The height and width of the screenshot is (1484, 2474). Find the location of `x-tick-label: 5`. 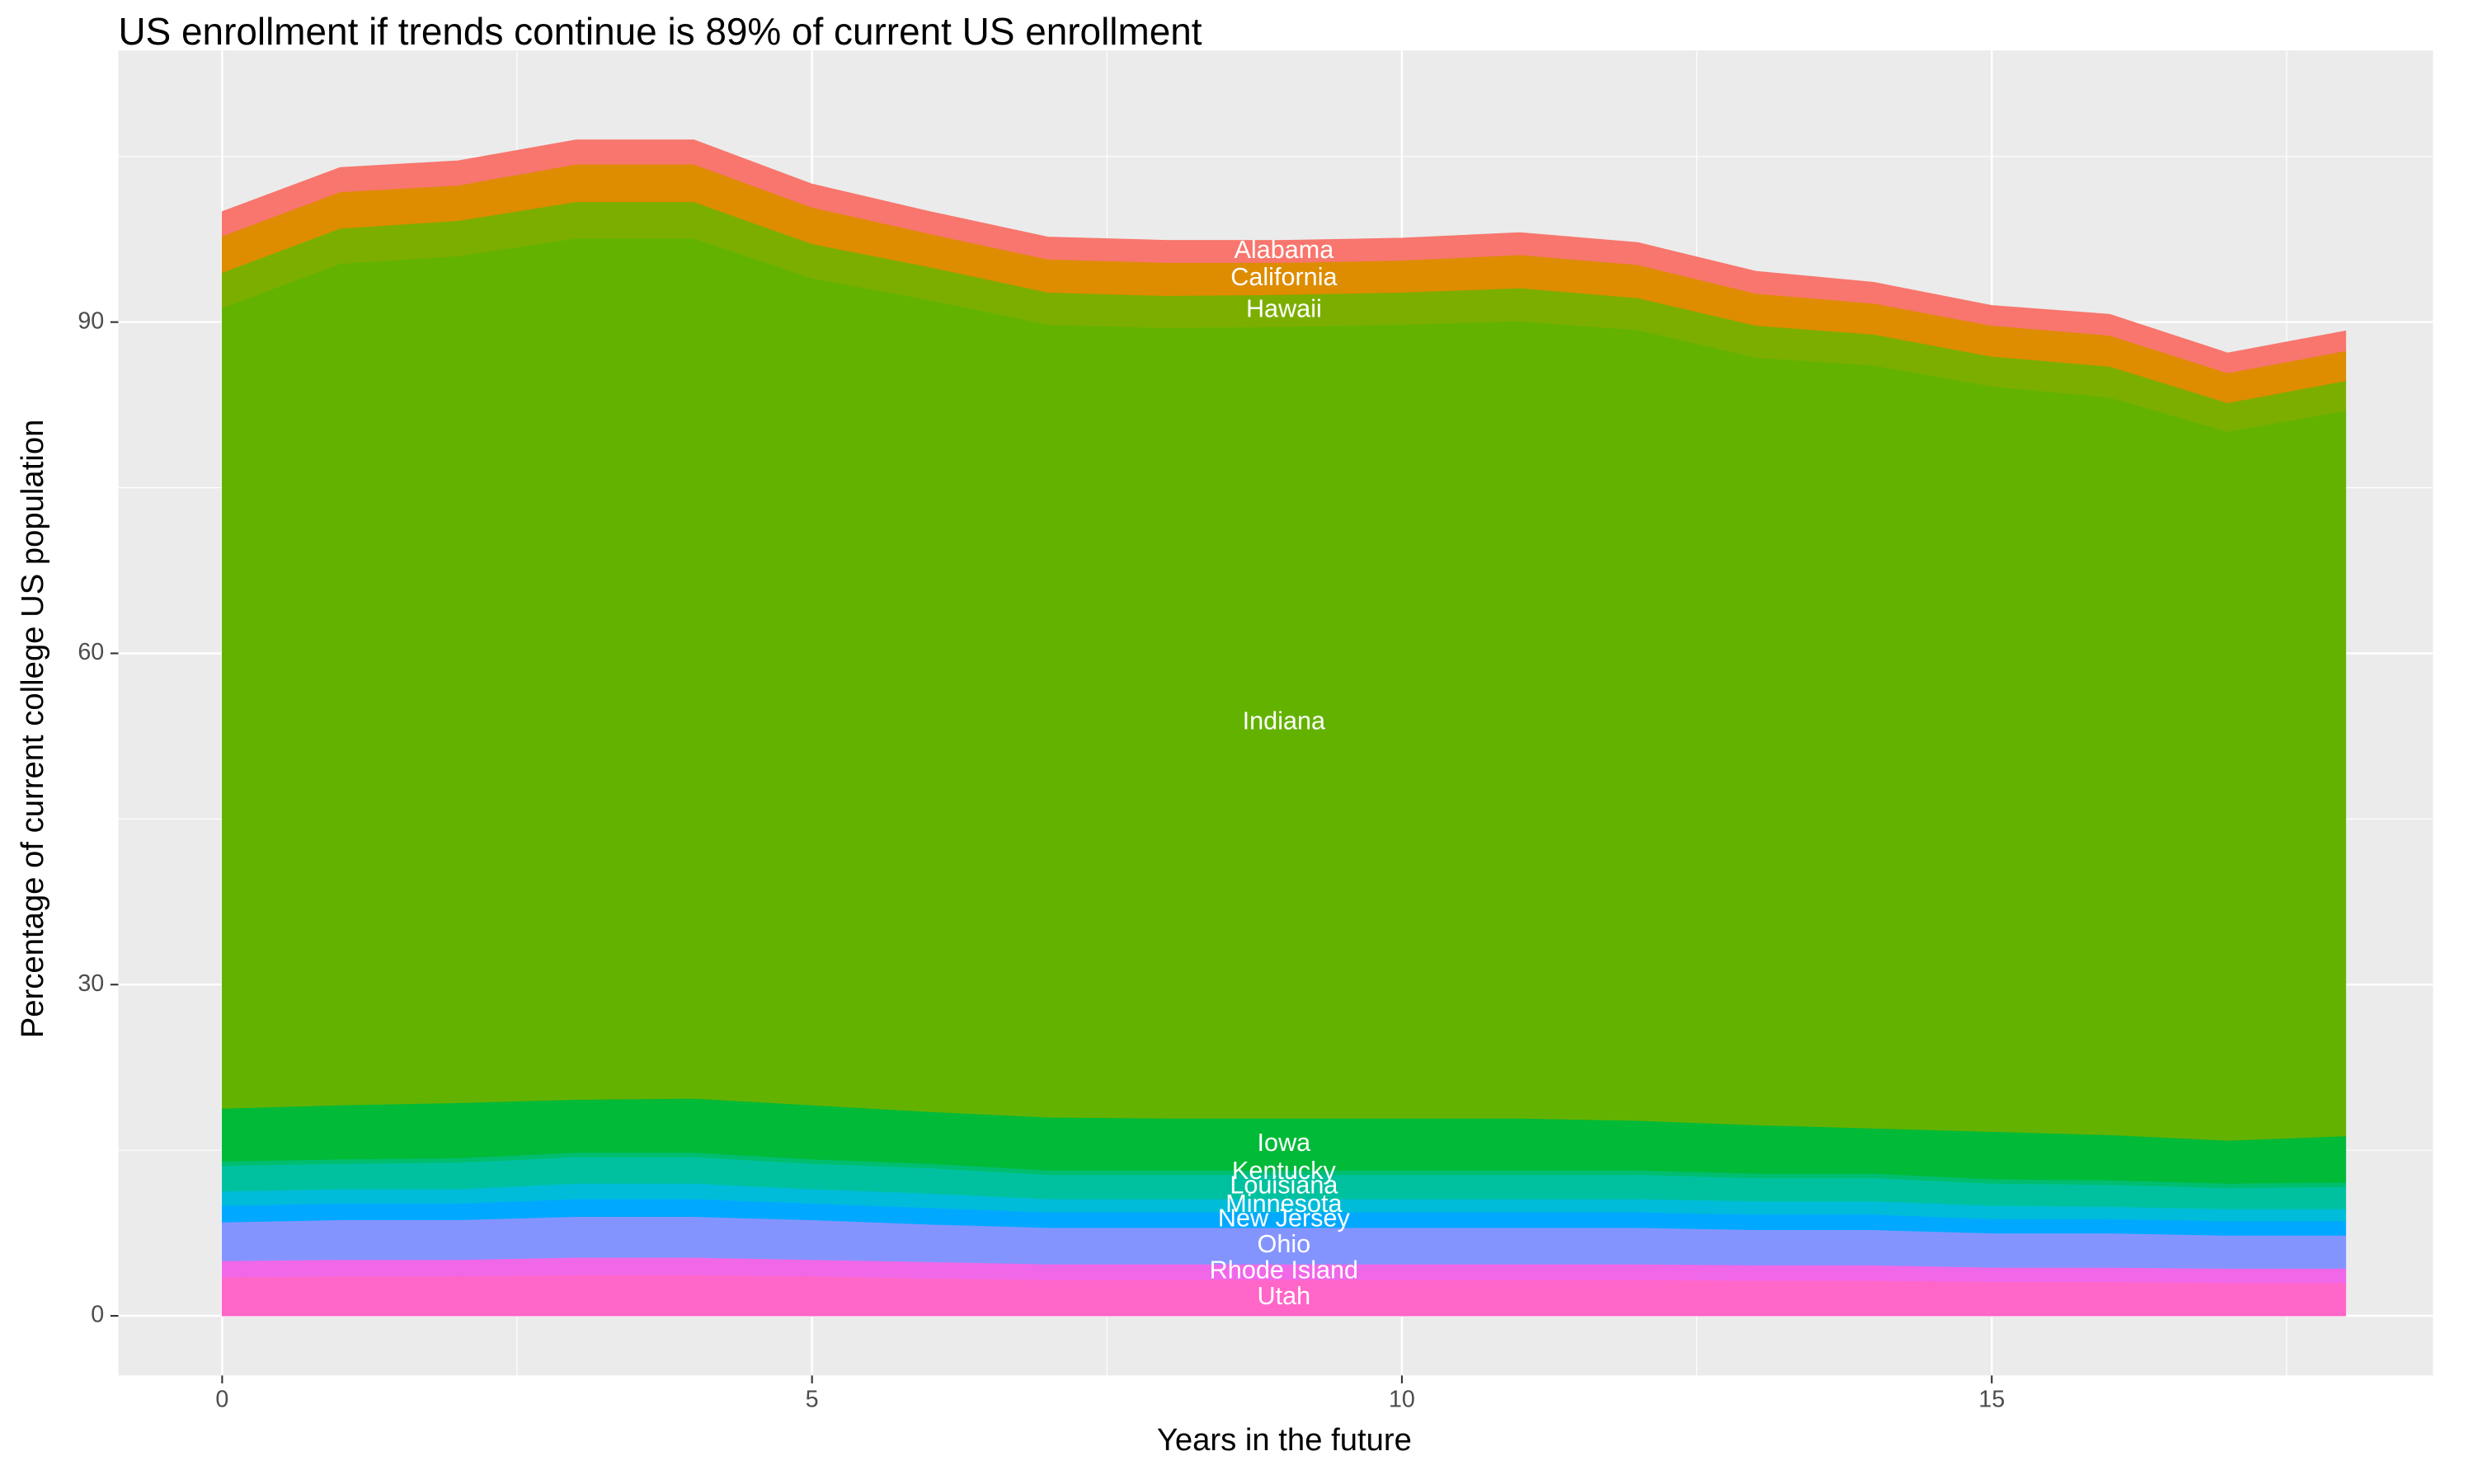

x-tick-label: 5 is located at coordinates (812, 1400).